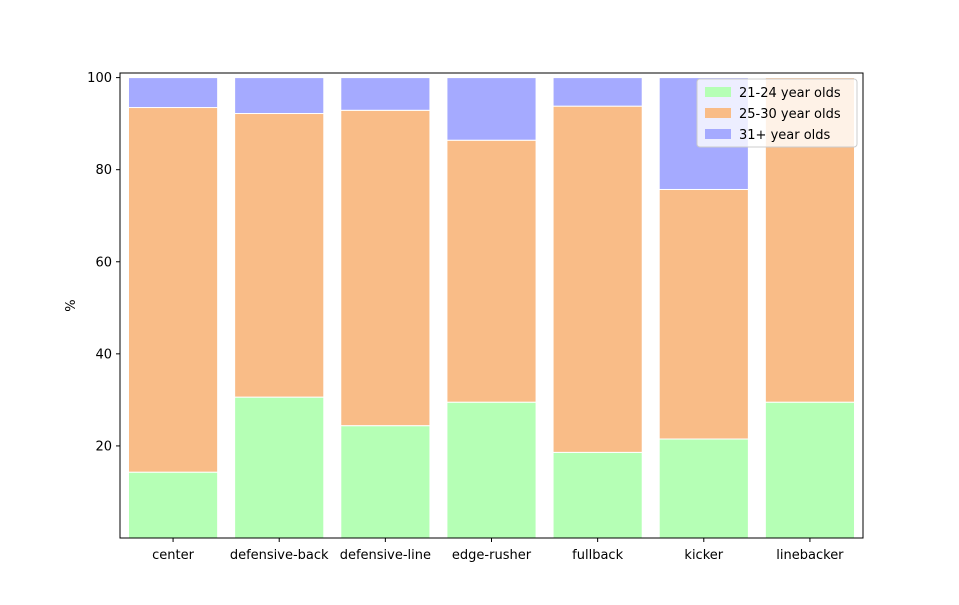 This screenshot has width=959, height=605. Describe the element at coordinates (173, 555) in the screenshot. I see `x-tick-label: center` at that location.